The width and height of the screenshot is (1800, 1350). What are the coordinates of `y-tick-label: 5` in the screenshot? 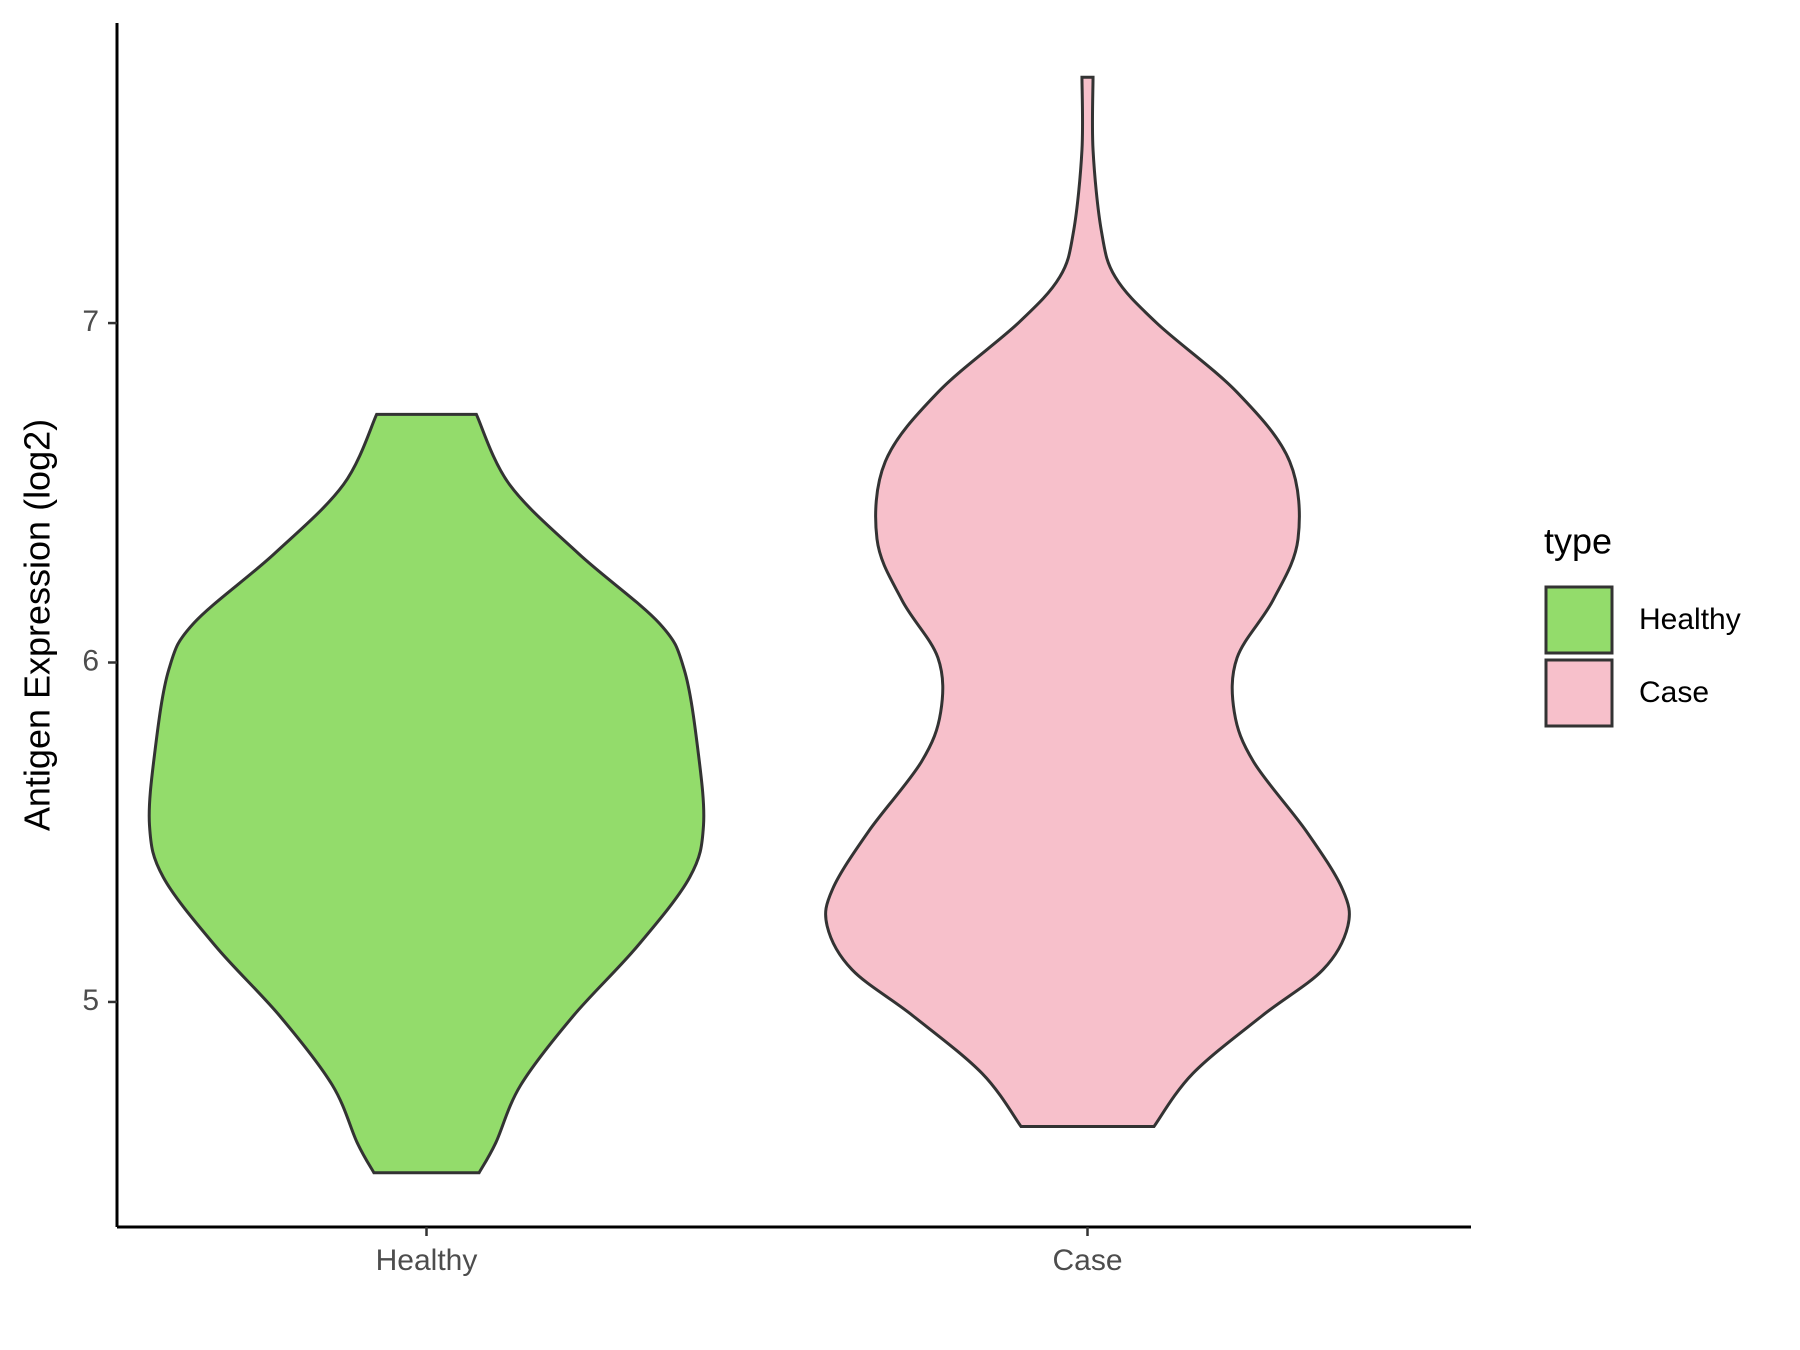 It's located at (90, 1000).